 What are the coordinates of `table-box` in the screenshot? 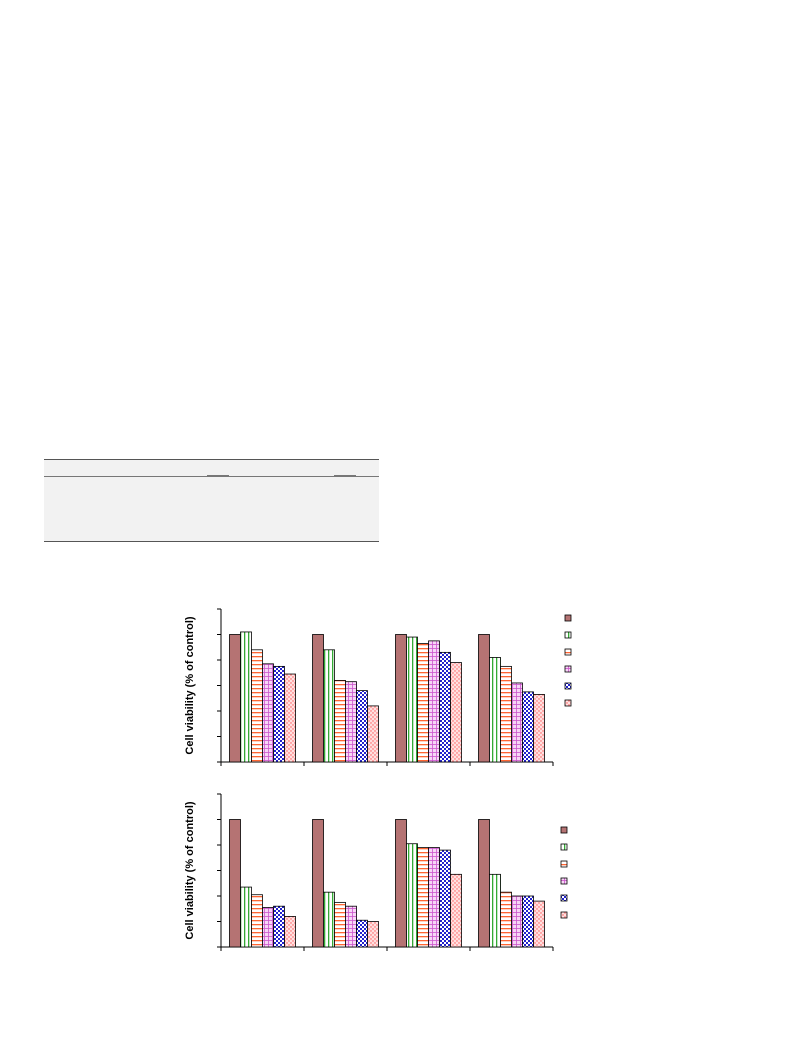 It's located at (211, 500).